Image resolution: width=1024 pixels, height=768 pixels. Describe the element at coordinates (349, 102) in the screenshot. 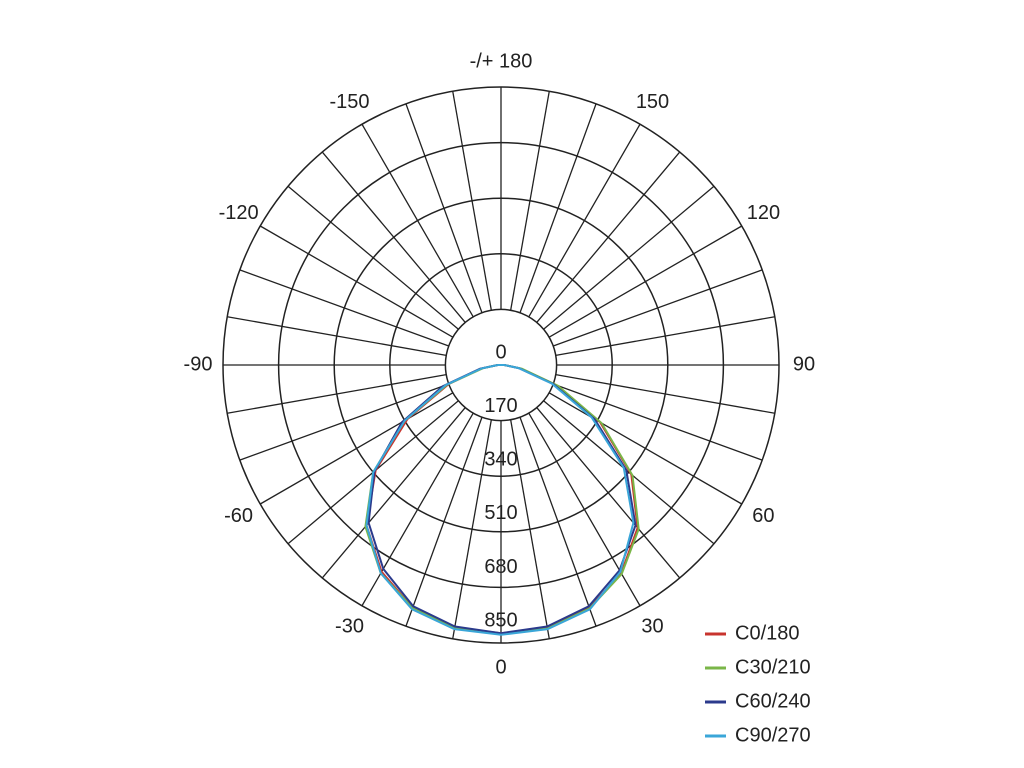

I see `theta-tick-label: -150` at that location.